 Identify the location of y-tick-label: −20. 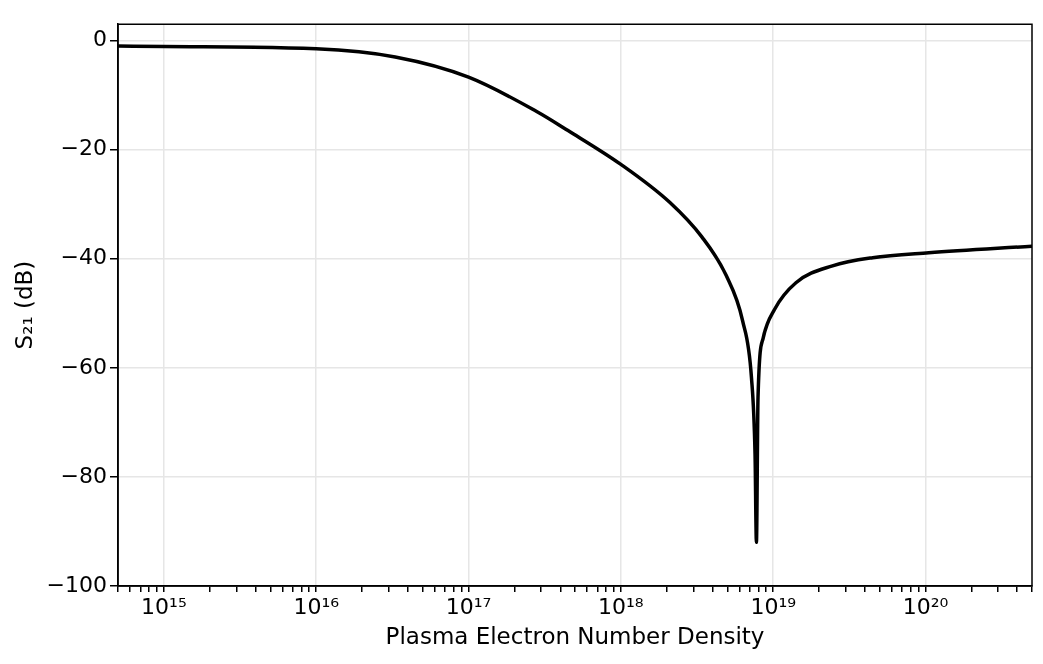
(84, 148).